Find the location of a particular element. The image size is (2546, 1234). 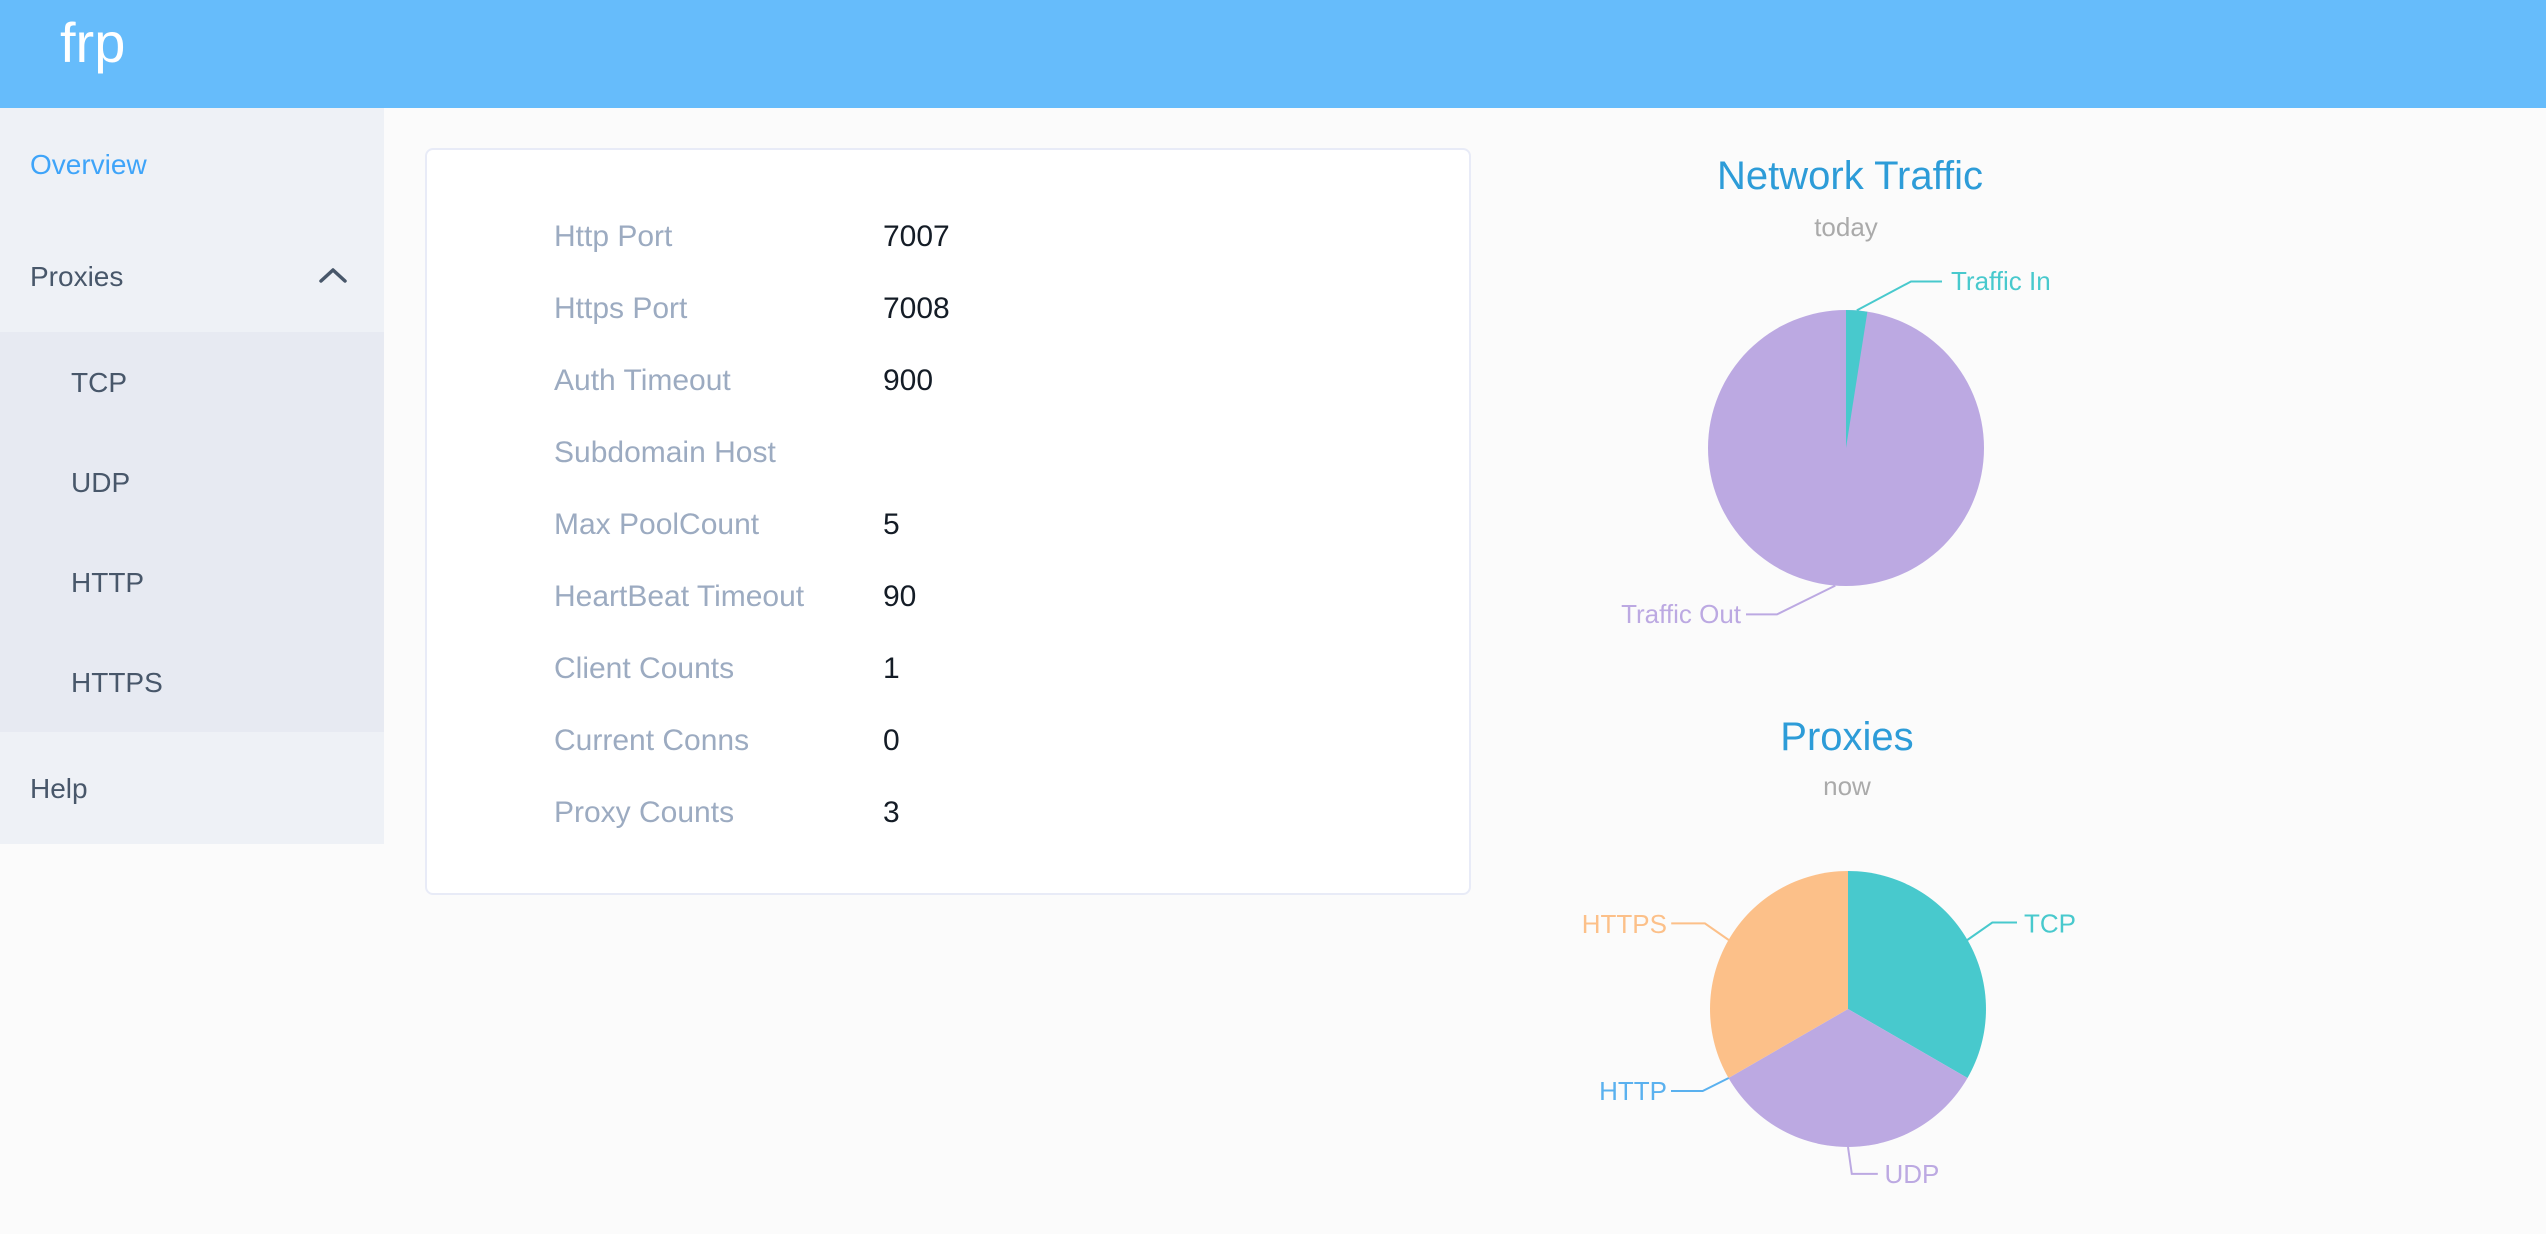

svg-text: Auth Timeout is located at coordinates (642, 380).